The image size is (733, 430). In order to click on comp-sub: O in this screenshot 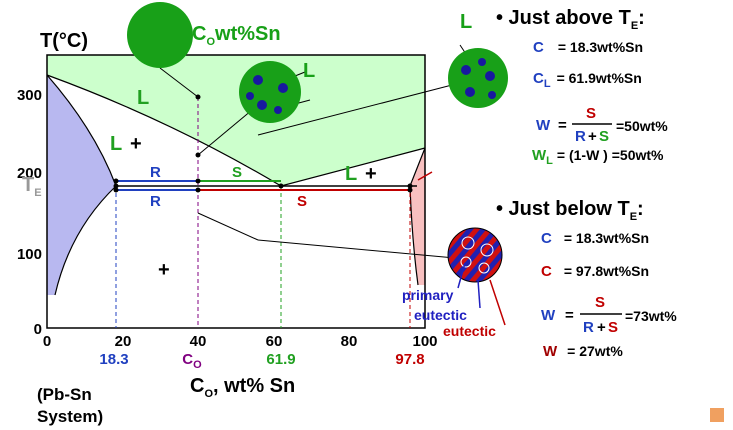, I will do `click(210, 42)`.